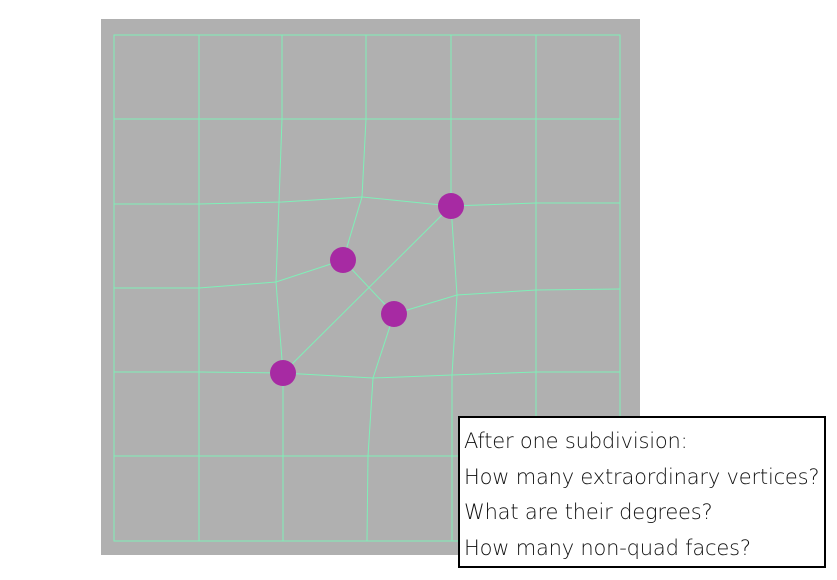  Describe the element at coordinates (454, 288) in the screenshot. I see `mesh-edge-v4` at that location.